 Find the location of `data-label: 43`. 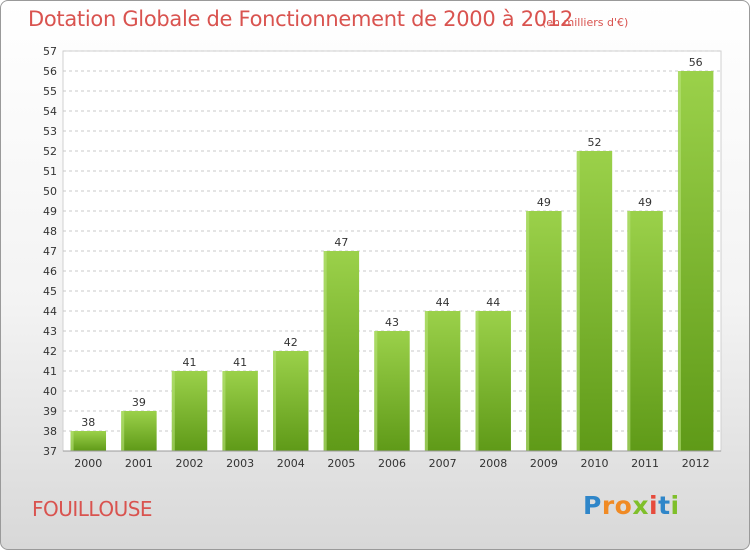

data-label: 43 is located at coordinates (392, 322).